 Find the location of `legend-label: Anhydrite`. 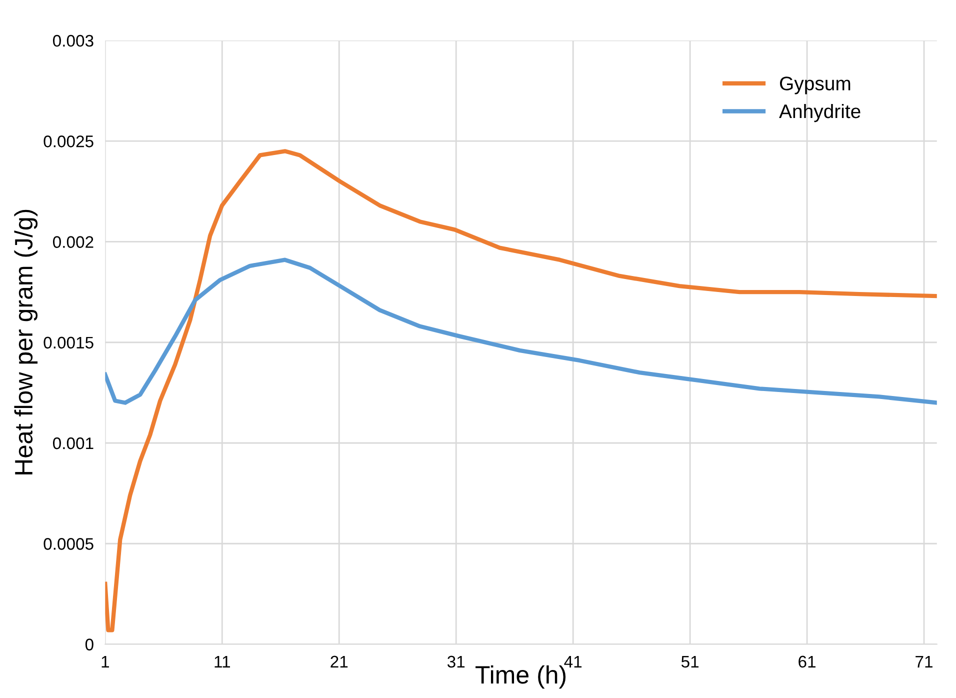

legend-label: Anhydrite is located at coordinates (819, 113).